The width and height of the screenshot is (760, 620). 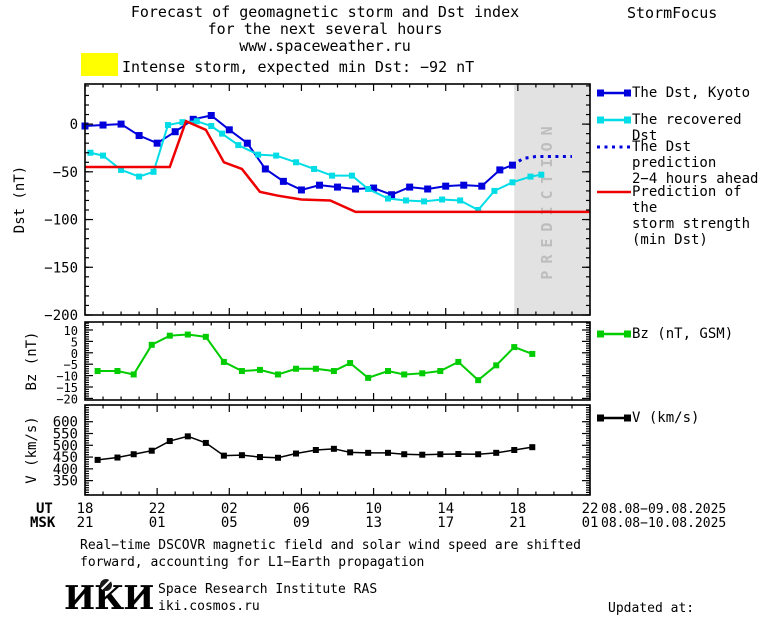 I want to click on prediction-band, so click(x=552, y=199).